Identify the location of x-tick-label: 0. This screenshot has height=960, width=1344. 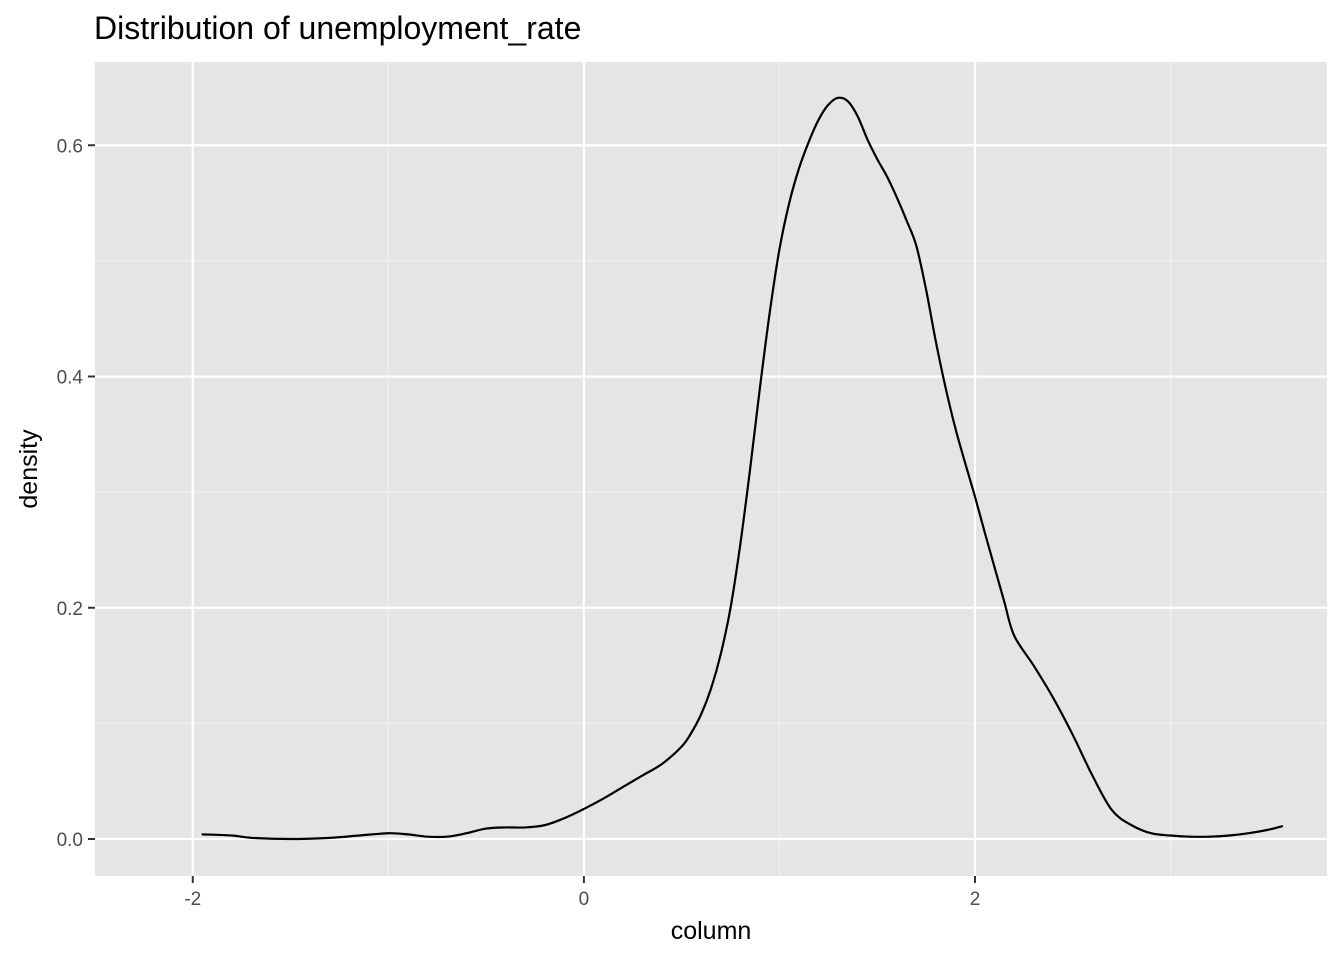
(584, 899).